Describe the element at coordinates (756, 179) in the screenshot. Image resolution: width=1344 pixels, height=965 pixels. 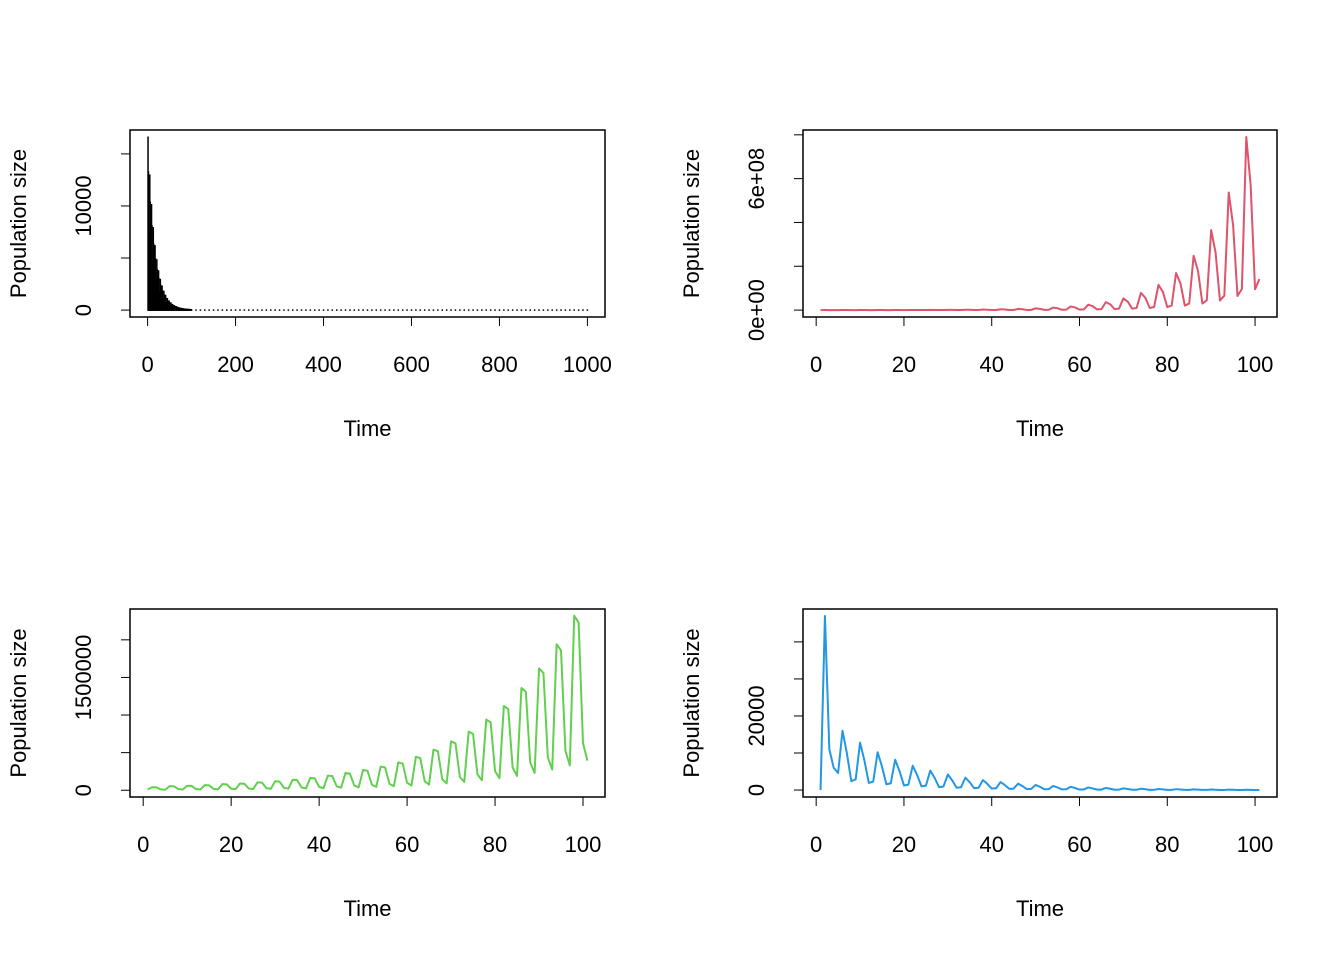
I see `y-tick-label: 6e+08` at that location.